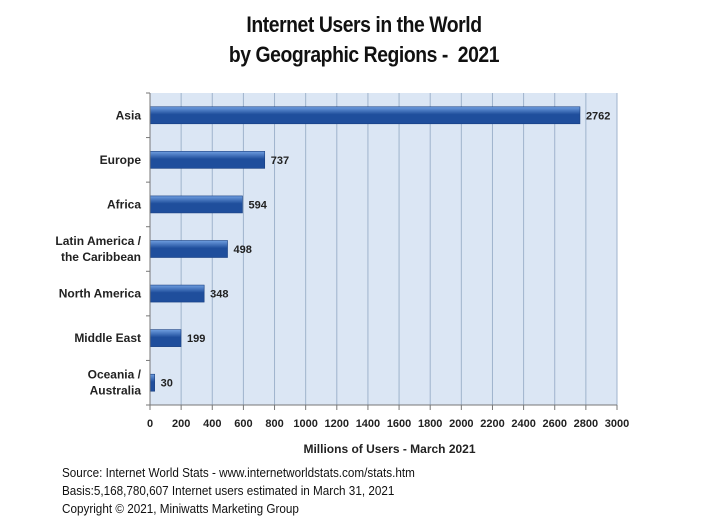 The width and height of the screenshot is (728, 525). I want to click on x-tick-label: 2600, so click(554, 424).